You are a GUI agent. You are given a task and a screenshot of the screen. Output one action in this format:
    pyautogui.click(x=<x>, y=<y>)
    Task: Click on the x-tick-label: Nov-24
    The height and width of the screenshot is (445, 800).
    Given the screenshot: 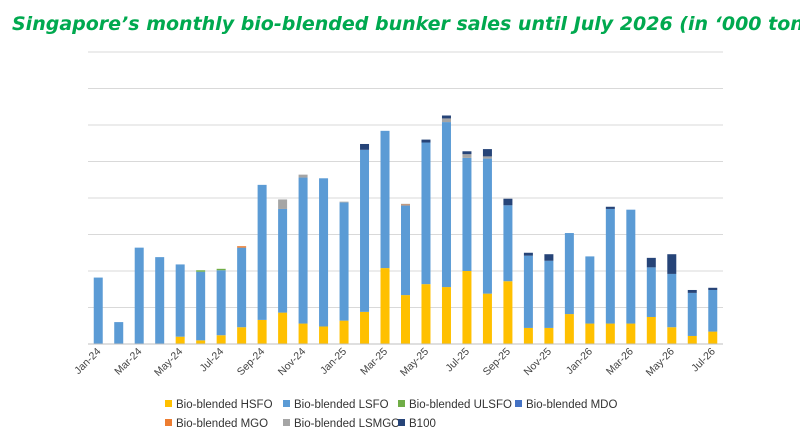 What is the action you would take?
    pyautogui.click(x=292, y=362)
    